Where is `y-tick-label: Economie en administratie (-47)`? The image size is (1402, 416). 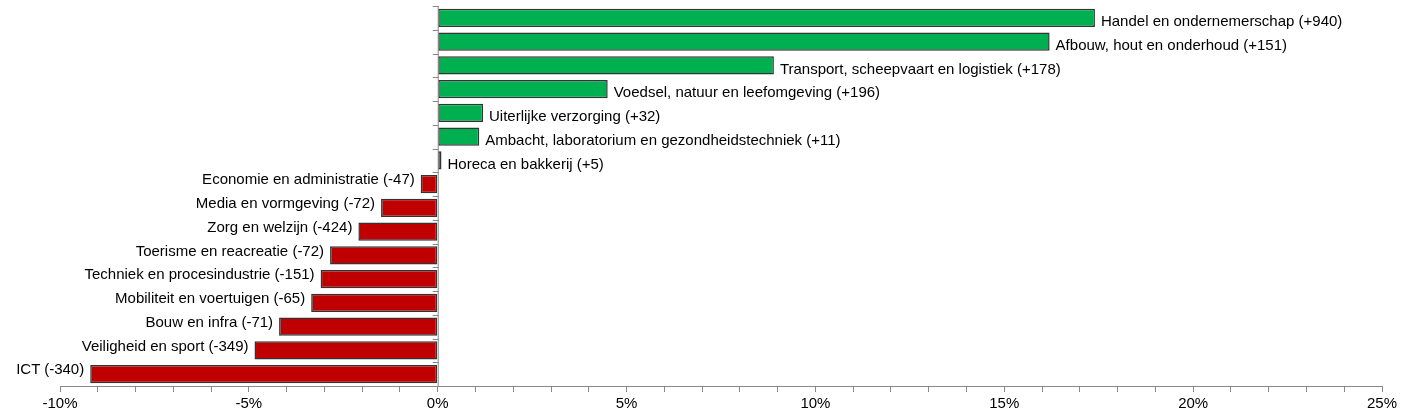 y-tick-label: Economie en administratie (-47) is located at coordinates (308, 179).